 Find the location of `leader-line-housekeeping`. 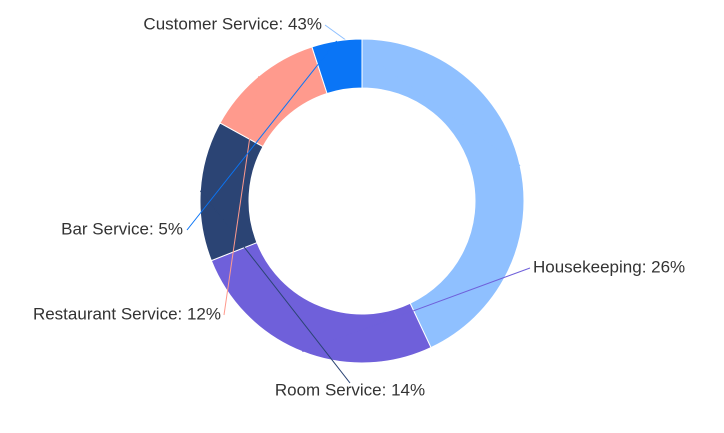

leader-line-housekeeping is located at coordinates (416, 310).